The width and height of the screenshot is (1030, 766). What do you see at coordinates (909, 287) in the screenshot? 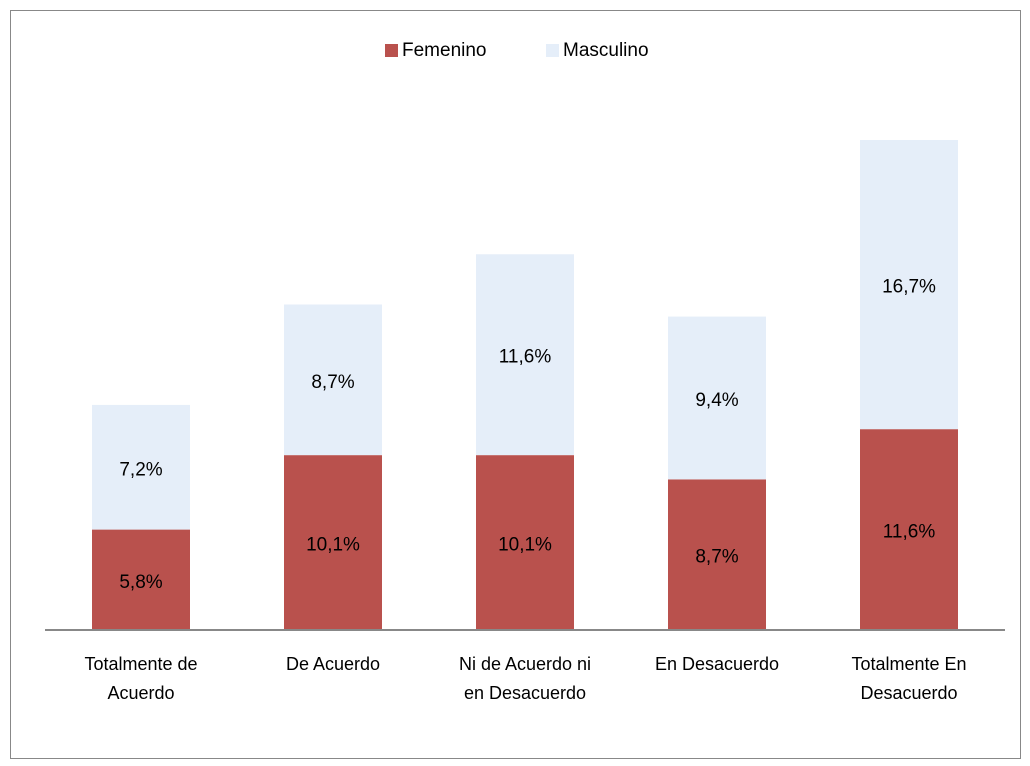
I see `data-label: 16,7%` at bounding box center [909, 287].